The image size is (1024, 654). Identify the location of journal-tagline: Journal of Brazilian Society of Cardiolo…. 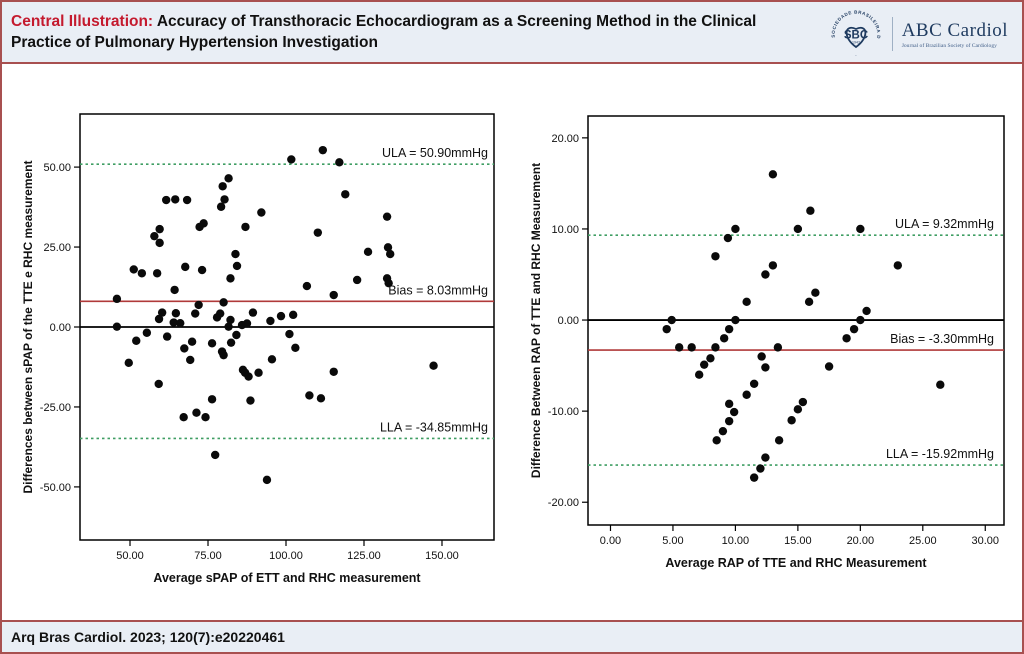
(949, 45).